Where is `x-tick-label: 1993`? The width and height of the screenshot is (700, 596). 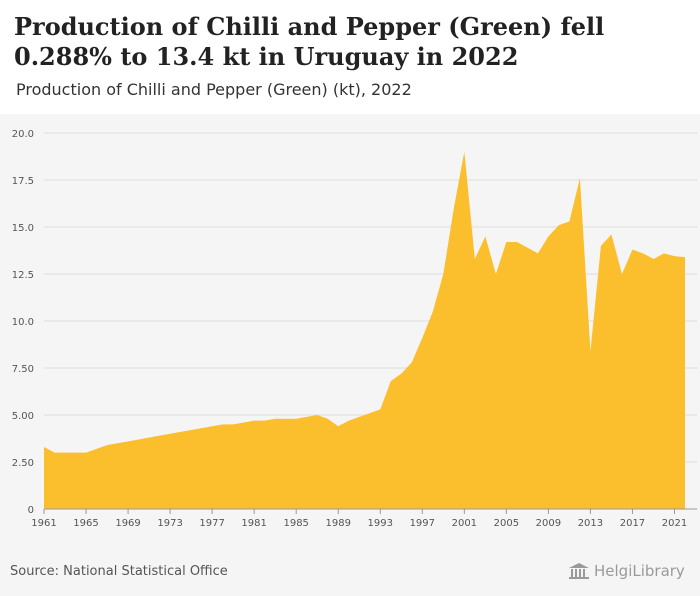
x-tick-label: 1993 is located at coordinates (380, 523).